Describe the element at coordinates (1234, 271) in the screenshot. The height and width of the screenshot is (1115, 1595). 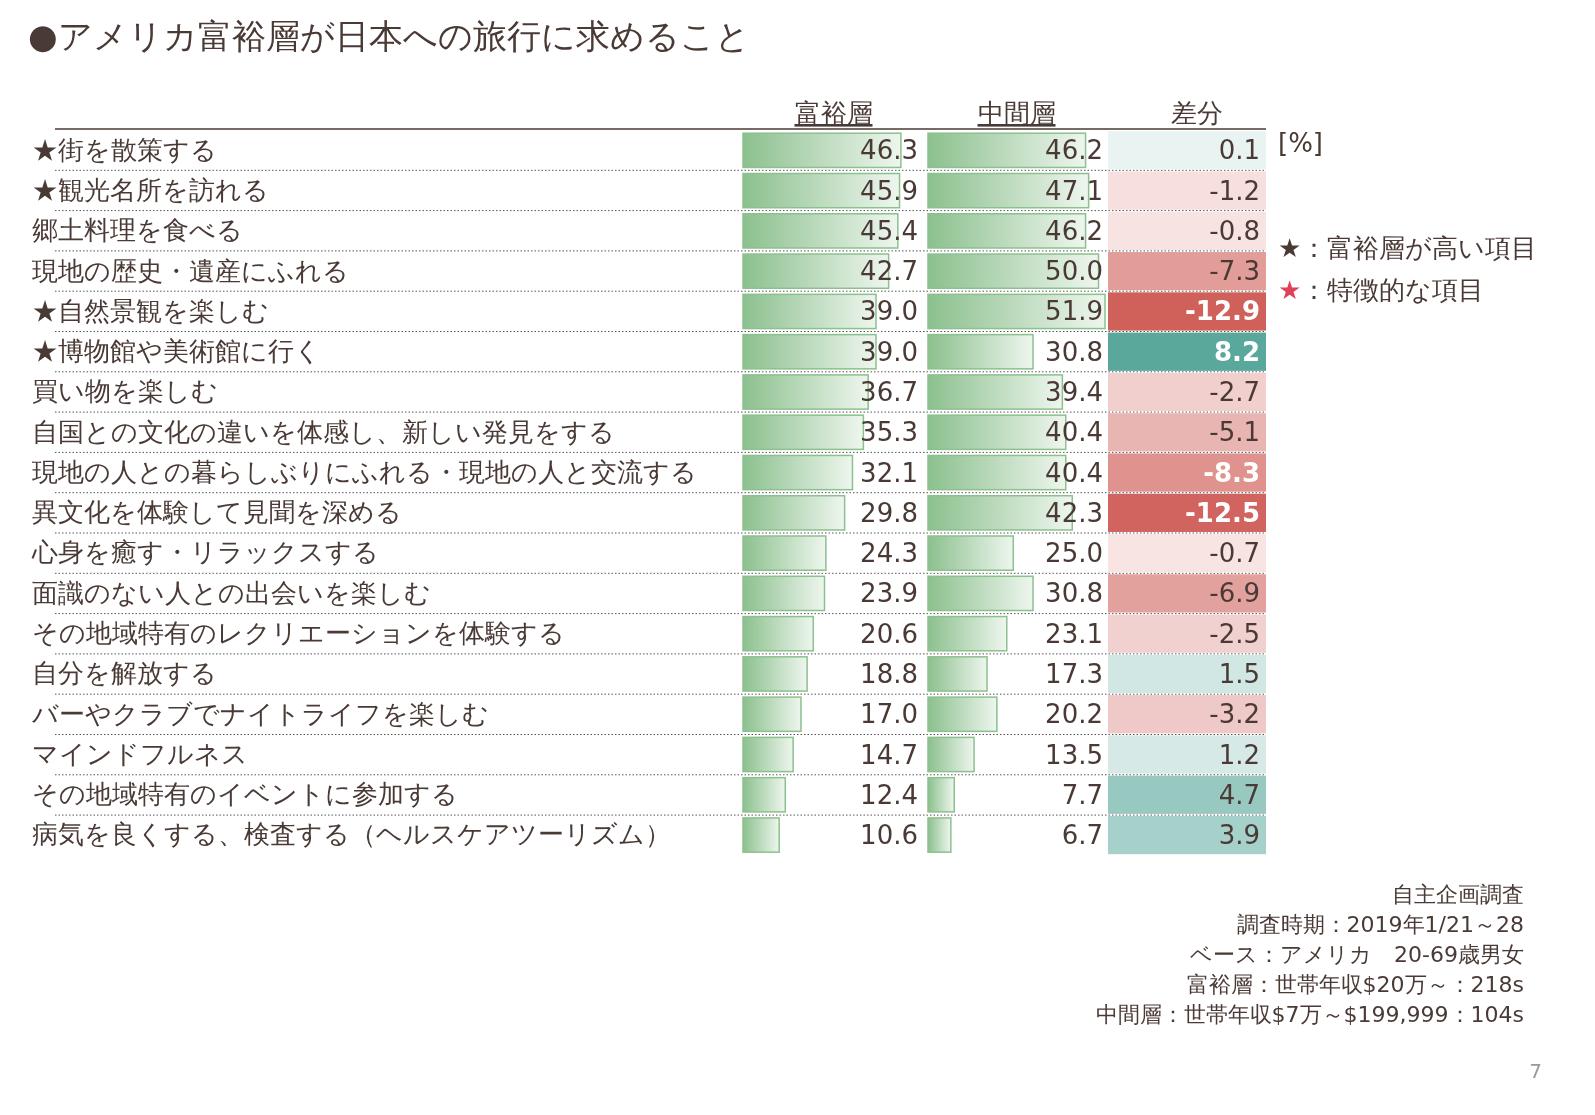
I see `data-label: -7.3` at that location.